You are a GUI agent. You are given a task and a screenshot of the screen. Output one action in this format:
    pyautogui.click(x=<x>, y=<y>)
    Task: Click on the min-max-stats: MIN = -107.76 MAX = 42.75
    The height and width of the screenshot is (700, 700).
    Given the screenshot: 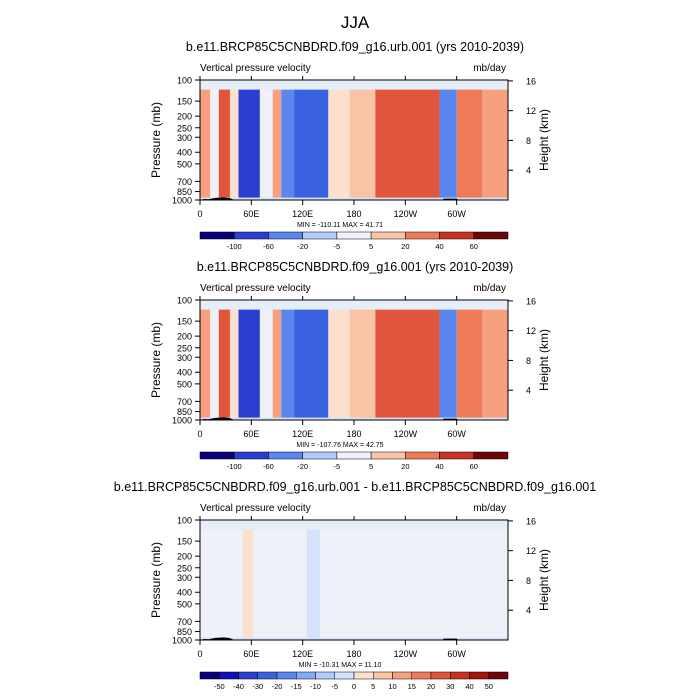 What is the action you would take?
    pyautogui.click(x=339, y=445)
    